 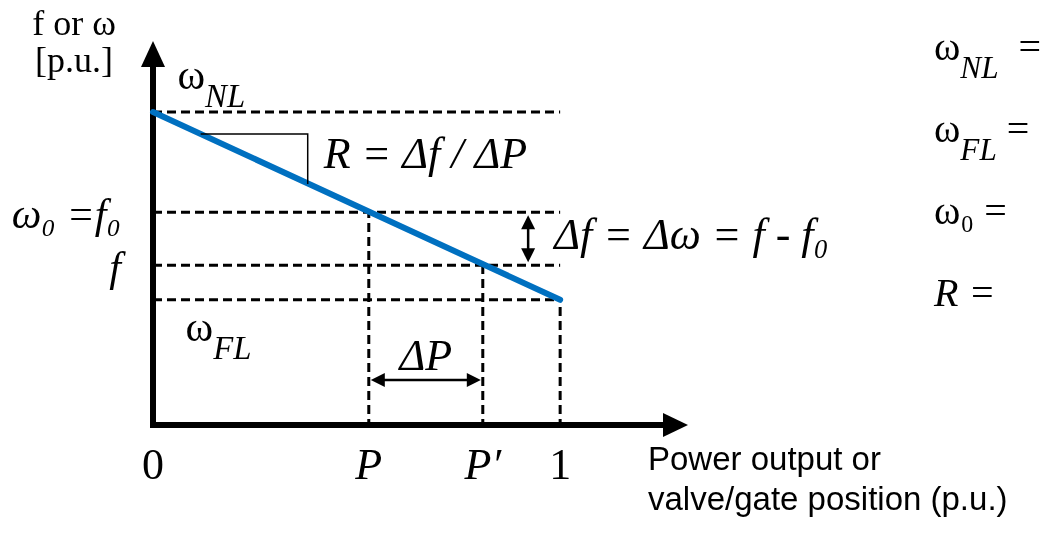 What do you see at coordinates (66, 214) in the screenshot?
I see `ref-line-label: ω₀ =f₀` at bounding box center [66, 214].